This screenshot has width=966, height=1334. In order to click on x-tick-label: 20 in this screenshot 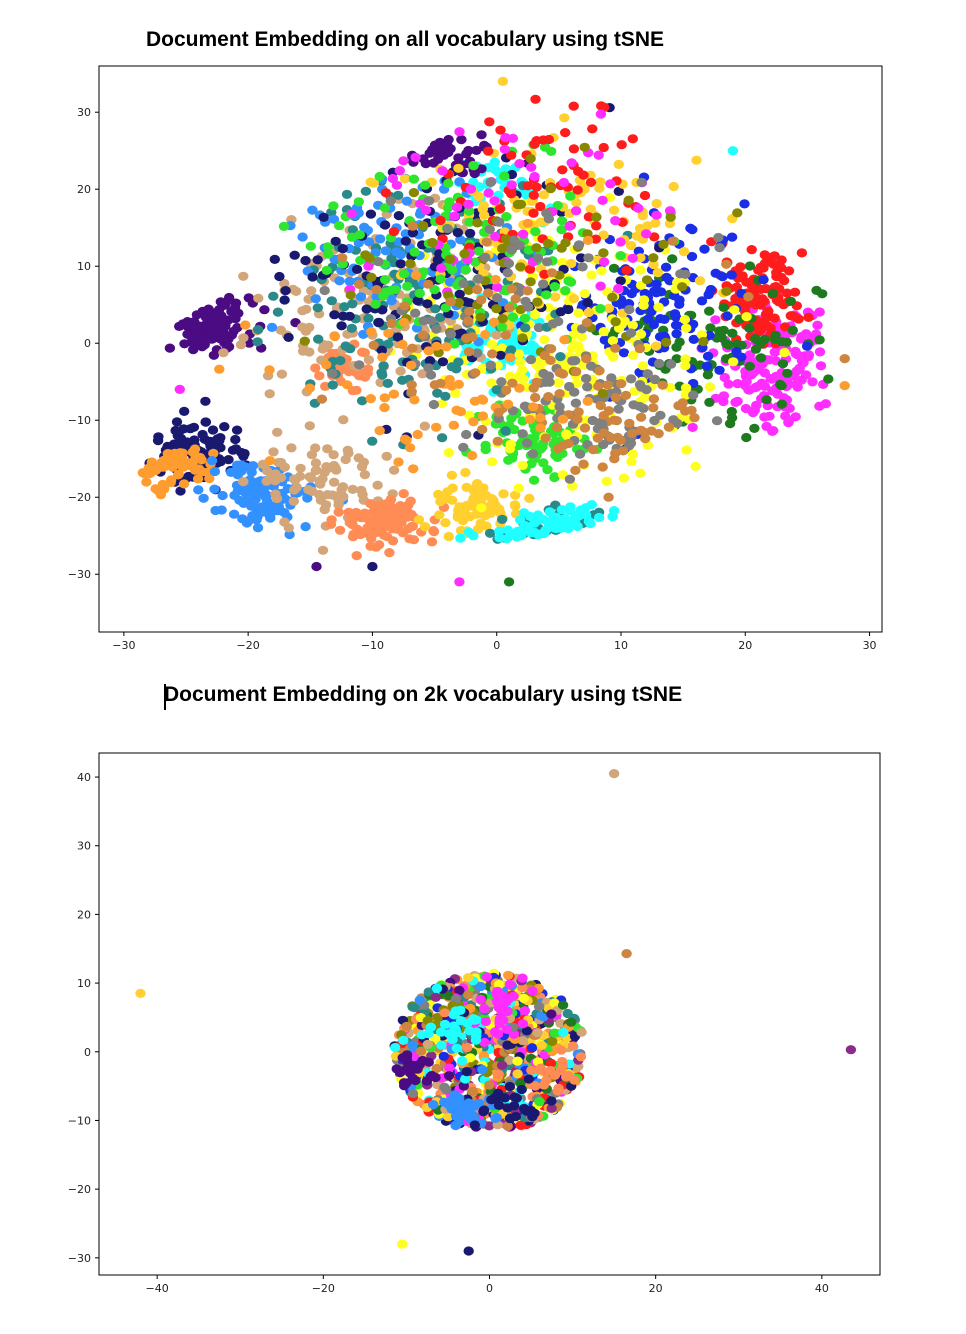, I will do `click(745, 645)`.